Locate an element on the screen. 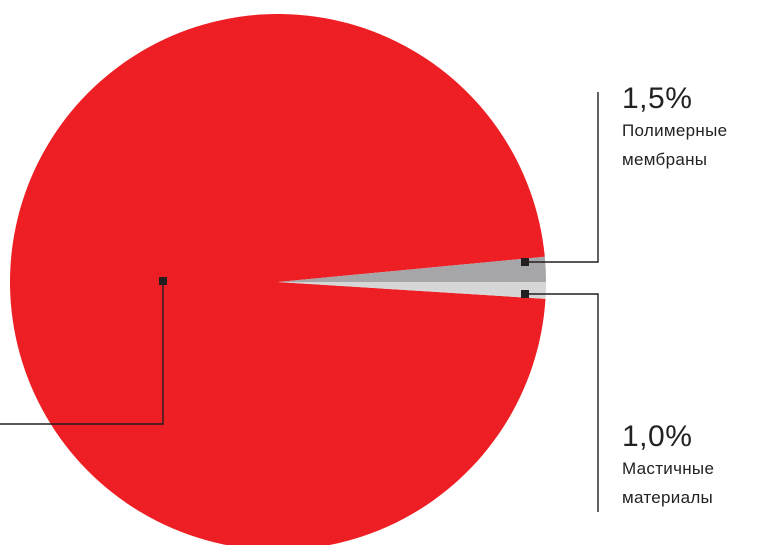  mastics-marker is located at coordinates (525, 294).